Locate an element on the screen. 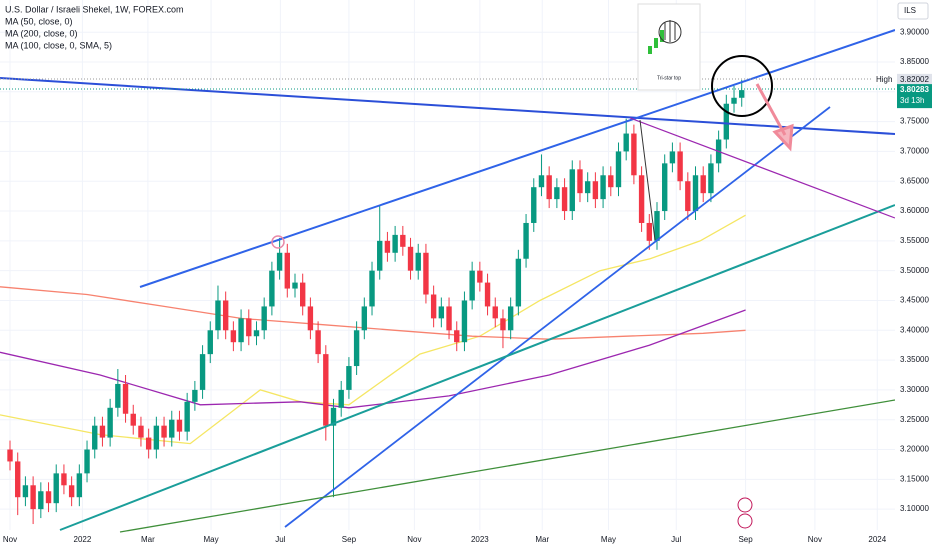  y-tick-label: 3.10000 is located at coordinates (914, 508).